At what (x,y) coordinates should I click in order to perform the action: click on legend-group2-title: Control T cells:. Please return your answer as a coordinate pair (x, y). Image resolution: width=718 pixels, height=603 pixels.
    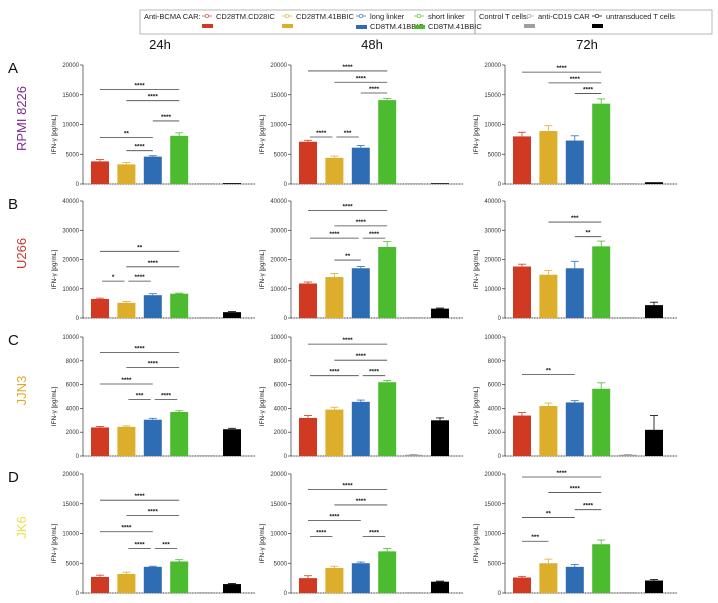
    Looking at the image, I should click on (504, 16).